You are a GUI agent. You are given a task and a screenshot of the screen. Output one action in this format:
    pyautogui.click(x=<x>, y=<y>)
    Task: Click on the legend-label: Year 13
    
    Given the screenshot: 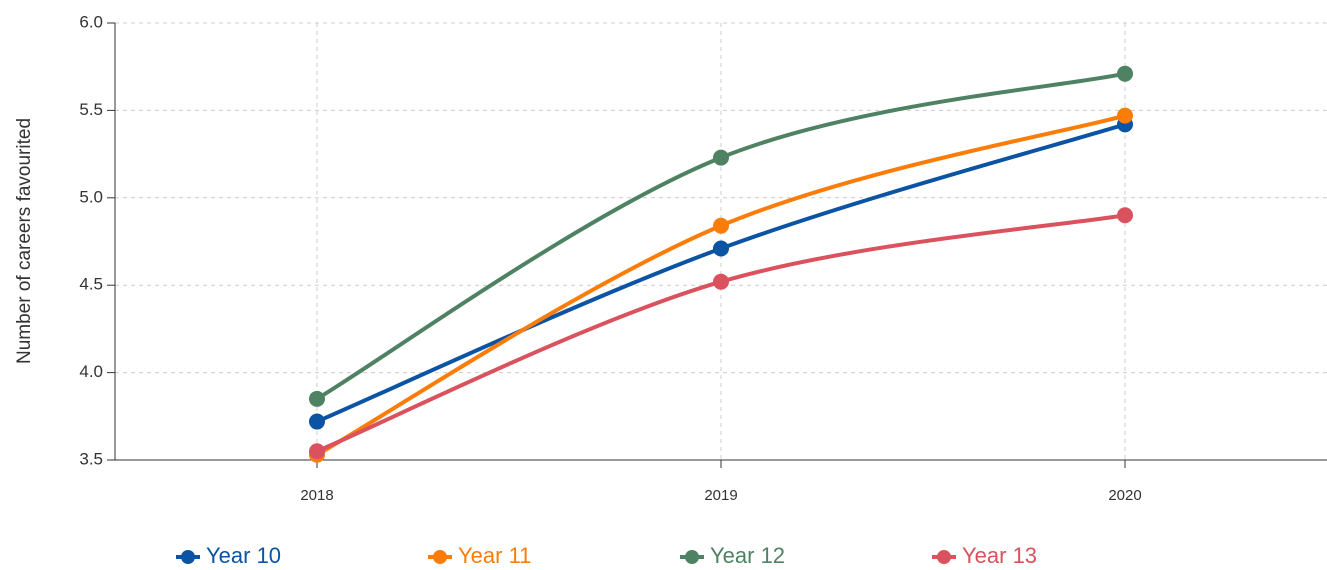 What is the action you would take?
    pyautogui.click(x=999, y=555)
    